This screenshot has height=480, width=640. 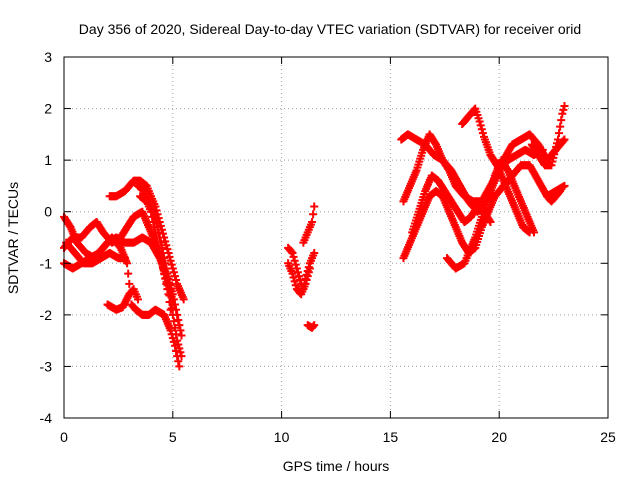 I want to click on y-tick-label: -1, so click(x=46, y=263).